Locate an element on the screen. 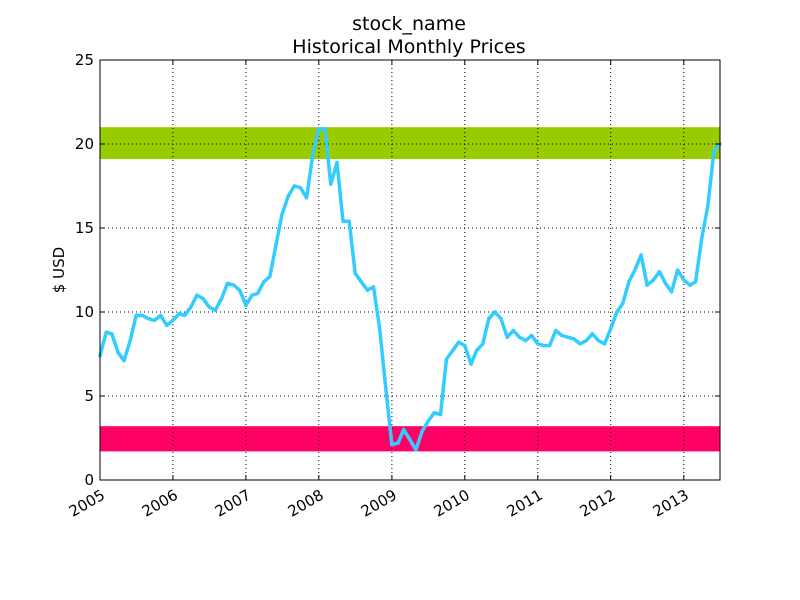 Image resolution: width=800 pixels, height=600 pixels. chart-subtitle: Historical Monthly Prices is located at coordinates (408, 47).